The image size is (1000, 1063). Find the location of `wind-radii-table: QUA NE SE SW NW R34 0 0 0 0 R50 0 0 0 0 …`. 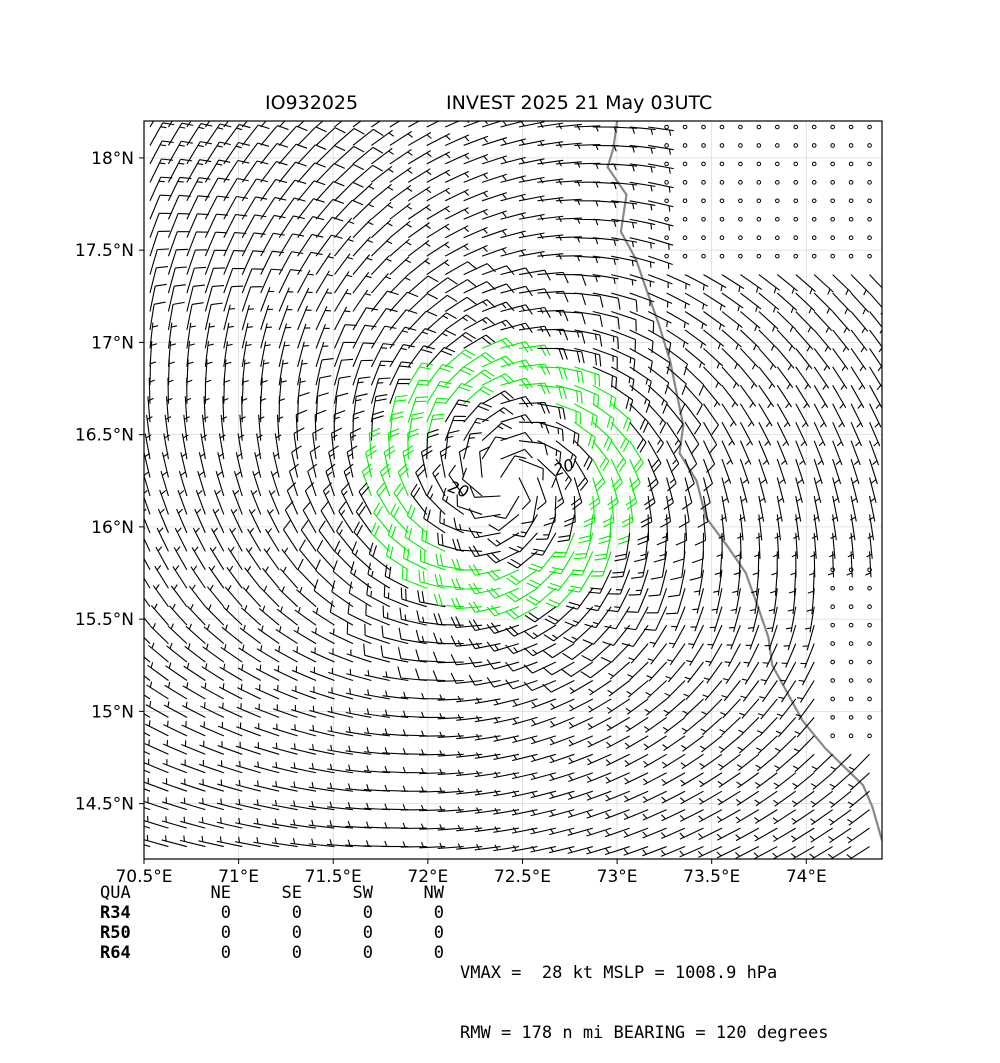

wind-radii-table: QUA NE SE SW NW R34 0 0 0 0 R50 0 0 0 0 … is located at coordinates (272, 923).